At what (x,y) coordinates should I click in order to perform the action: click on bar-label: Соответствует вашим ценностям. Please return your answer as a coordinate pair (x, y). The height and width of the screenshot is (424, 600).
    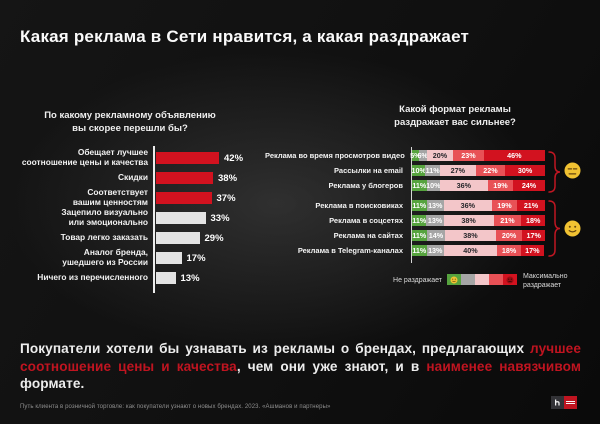
    Looking at the image, I should click on (110, 197).